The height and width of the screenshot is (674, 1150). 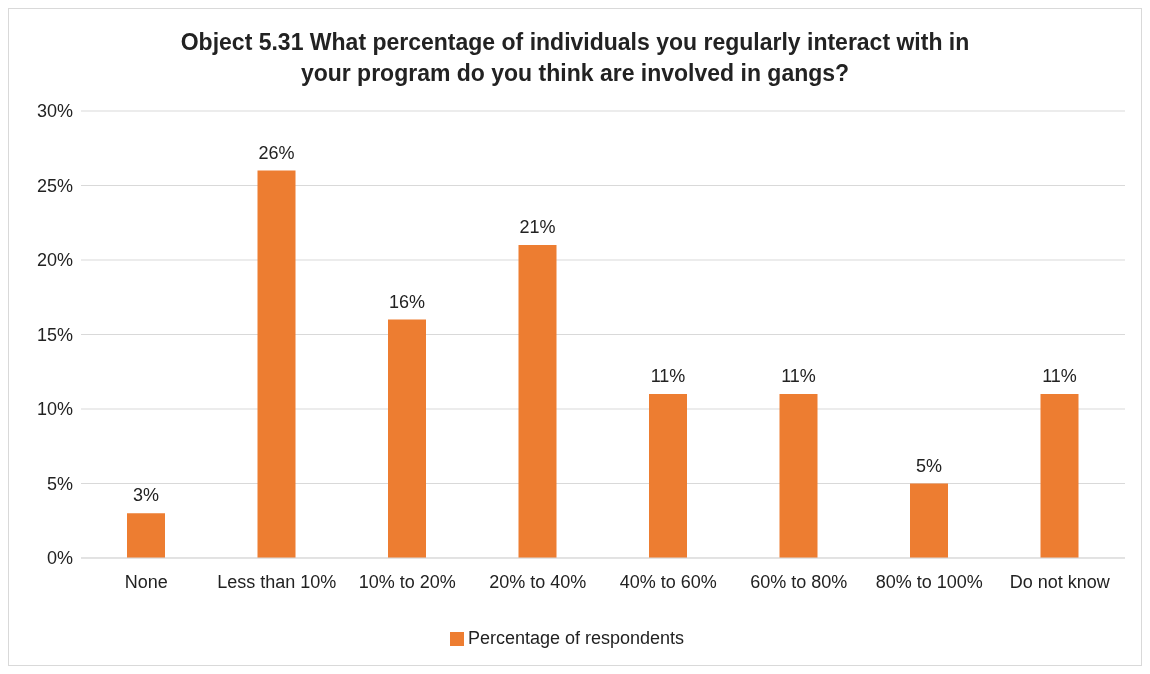 What do you see at coordinates (668, 582) in the screenshot?
I see `x-tick-label: 40% to 60%` at bounding box center [668, 582].